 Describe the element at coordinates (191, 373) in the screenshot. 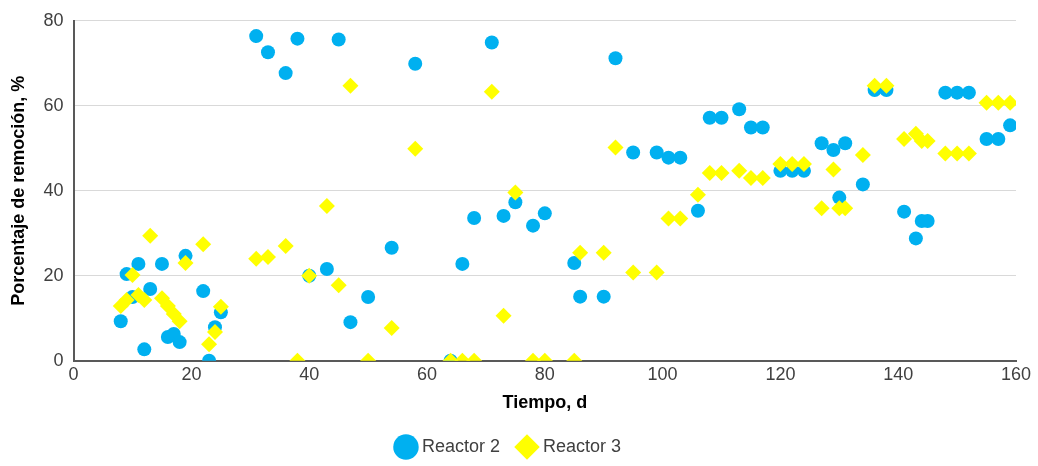

I see `x-tick-label: 20` at that location.